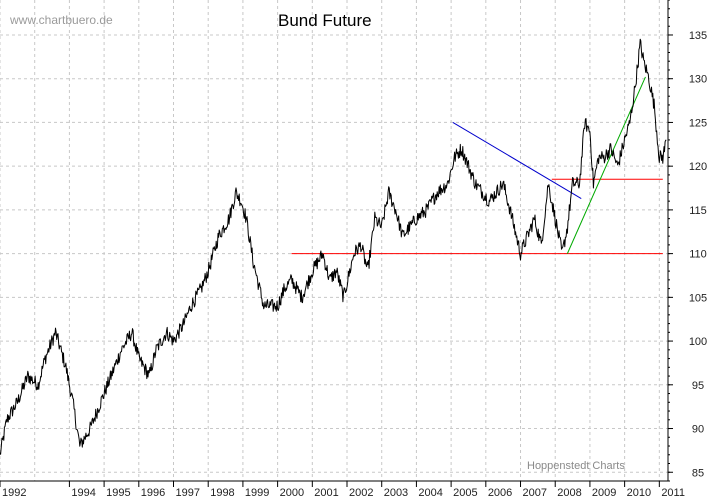 This screenshot has width=717, height=499. What do you see at coordinates (257, 493) in the screenshot?
I see `x-tick-label: 1999` at bounding box center [257, 493].